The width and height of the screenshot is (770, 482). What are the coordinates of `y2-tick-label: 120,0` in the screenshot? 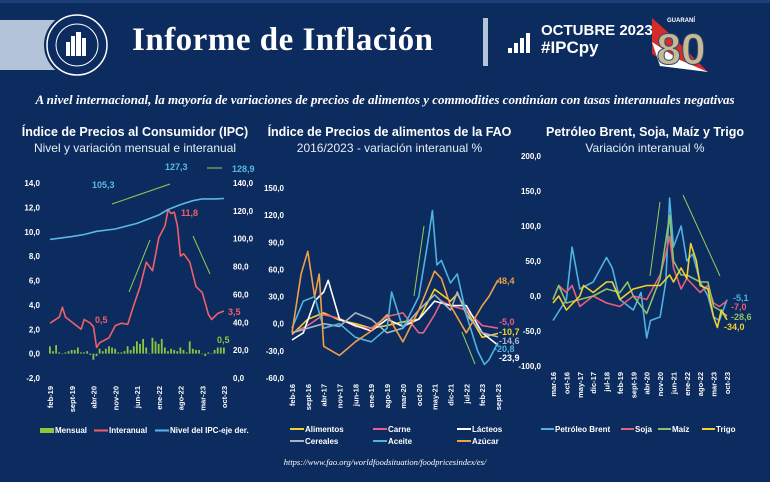 It's located at (243, 211).